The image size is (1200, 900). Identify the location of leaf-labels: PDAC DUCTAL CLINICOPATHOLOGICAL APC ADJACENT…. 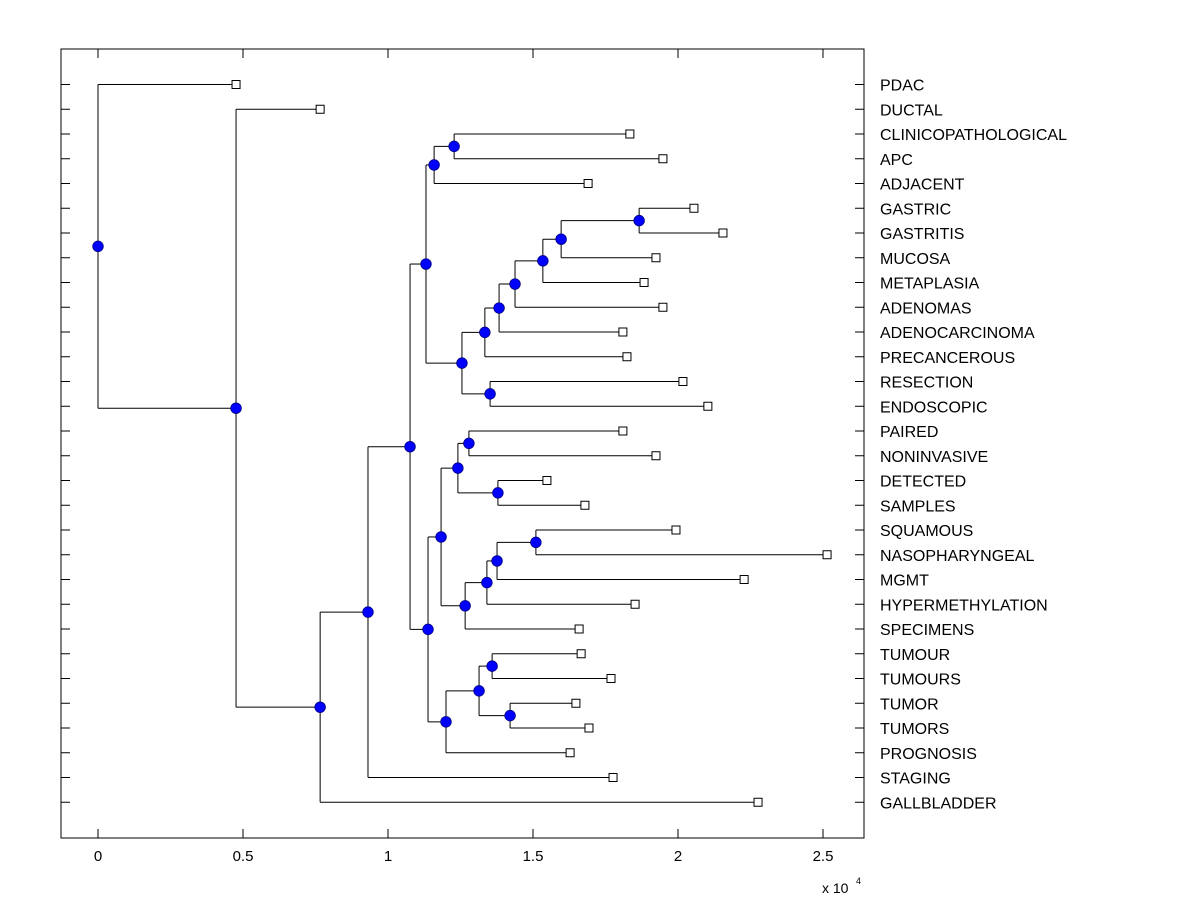
(973, 445).